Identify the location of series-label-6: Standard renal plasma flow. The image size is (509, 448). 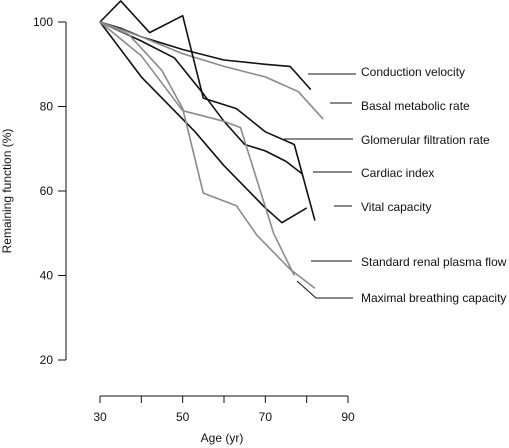
(434, 262).